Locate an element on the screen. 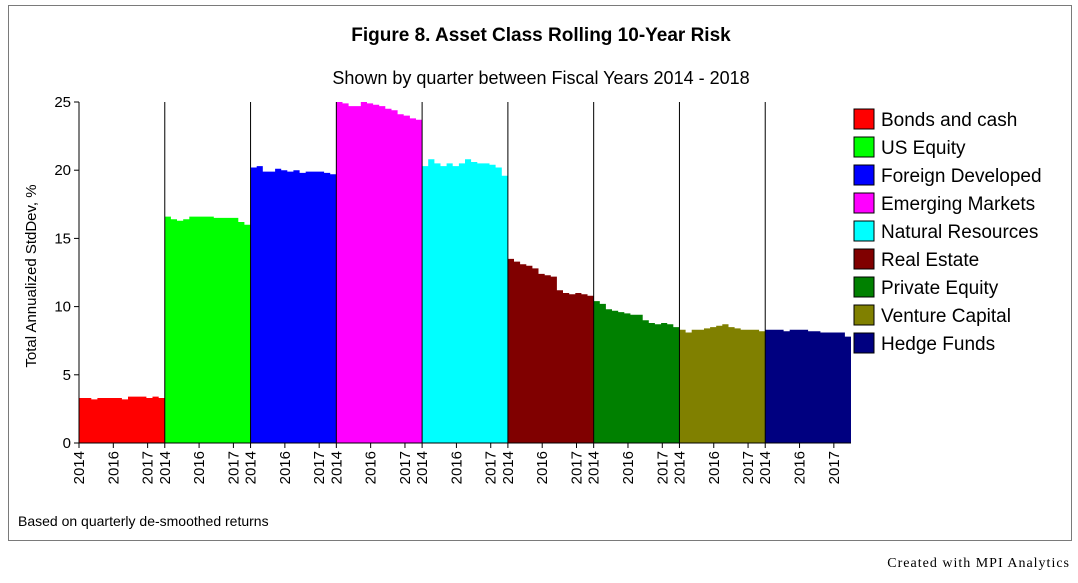 Image resolution: width=1078 pixels, height=583 pixels. legend-label: Real Estate is located at coordinates (930, 260).